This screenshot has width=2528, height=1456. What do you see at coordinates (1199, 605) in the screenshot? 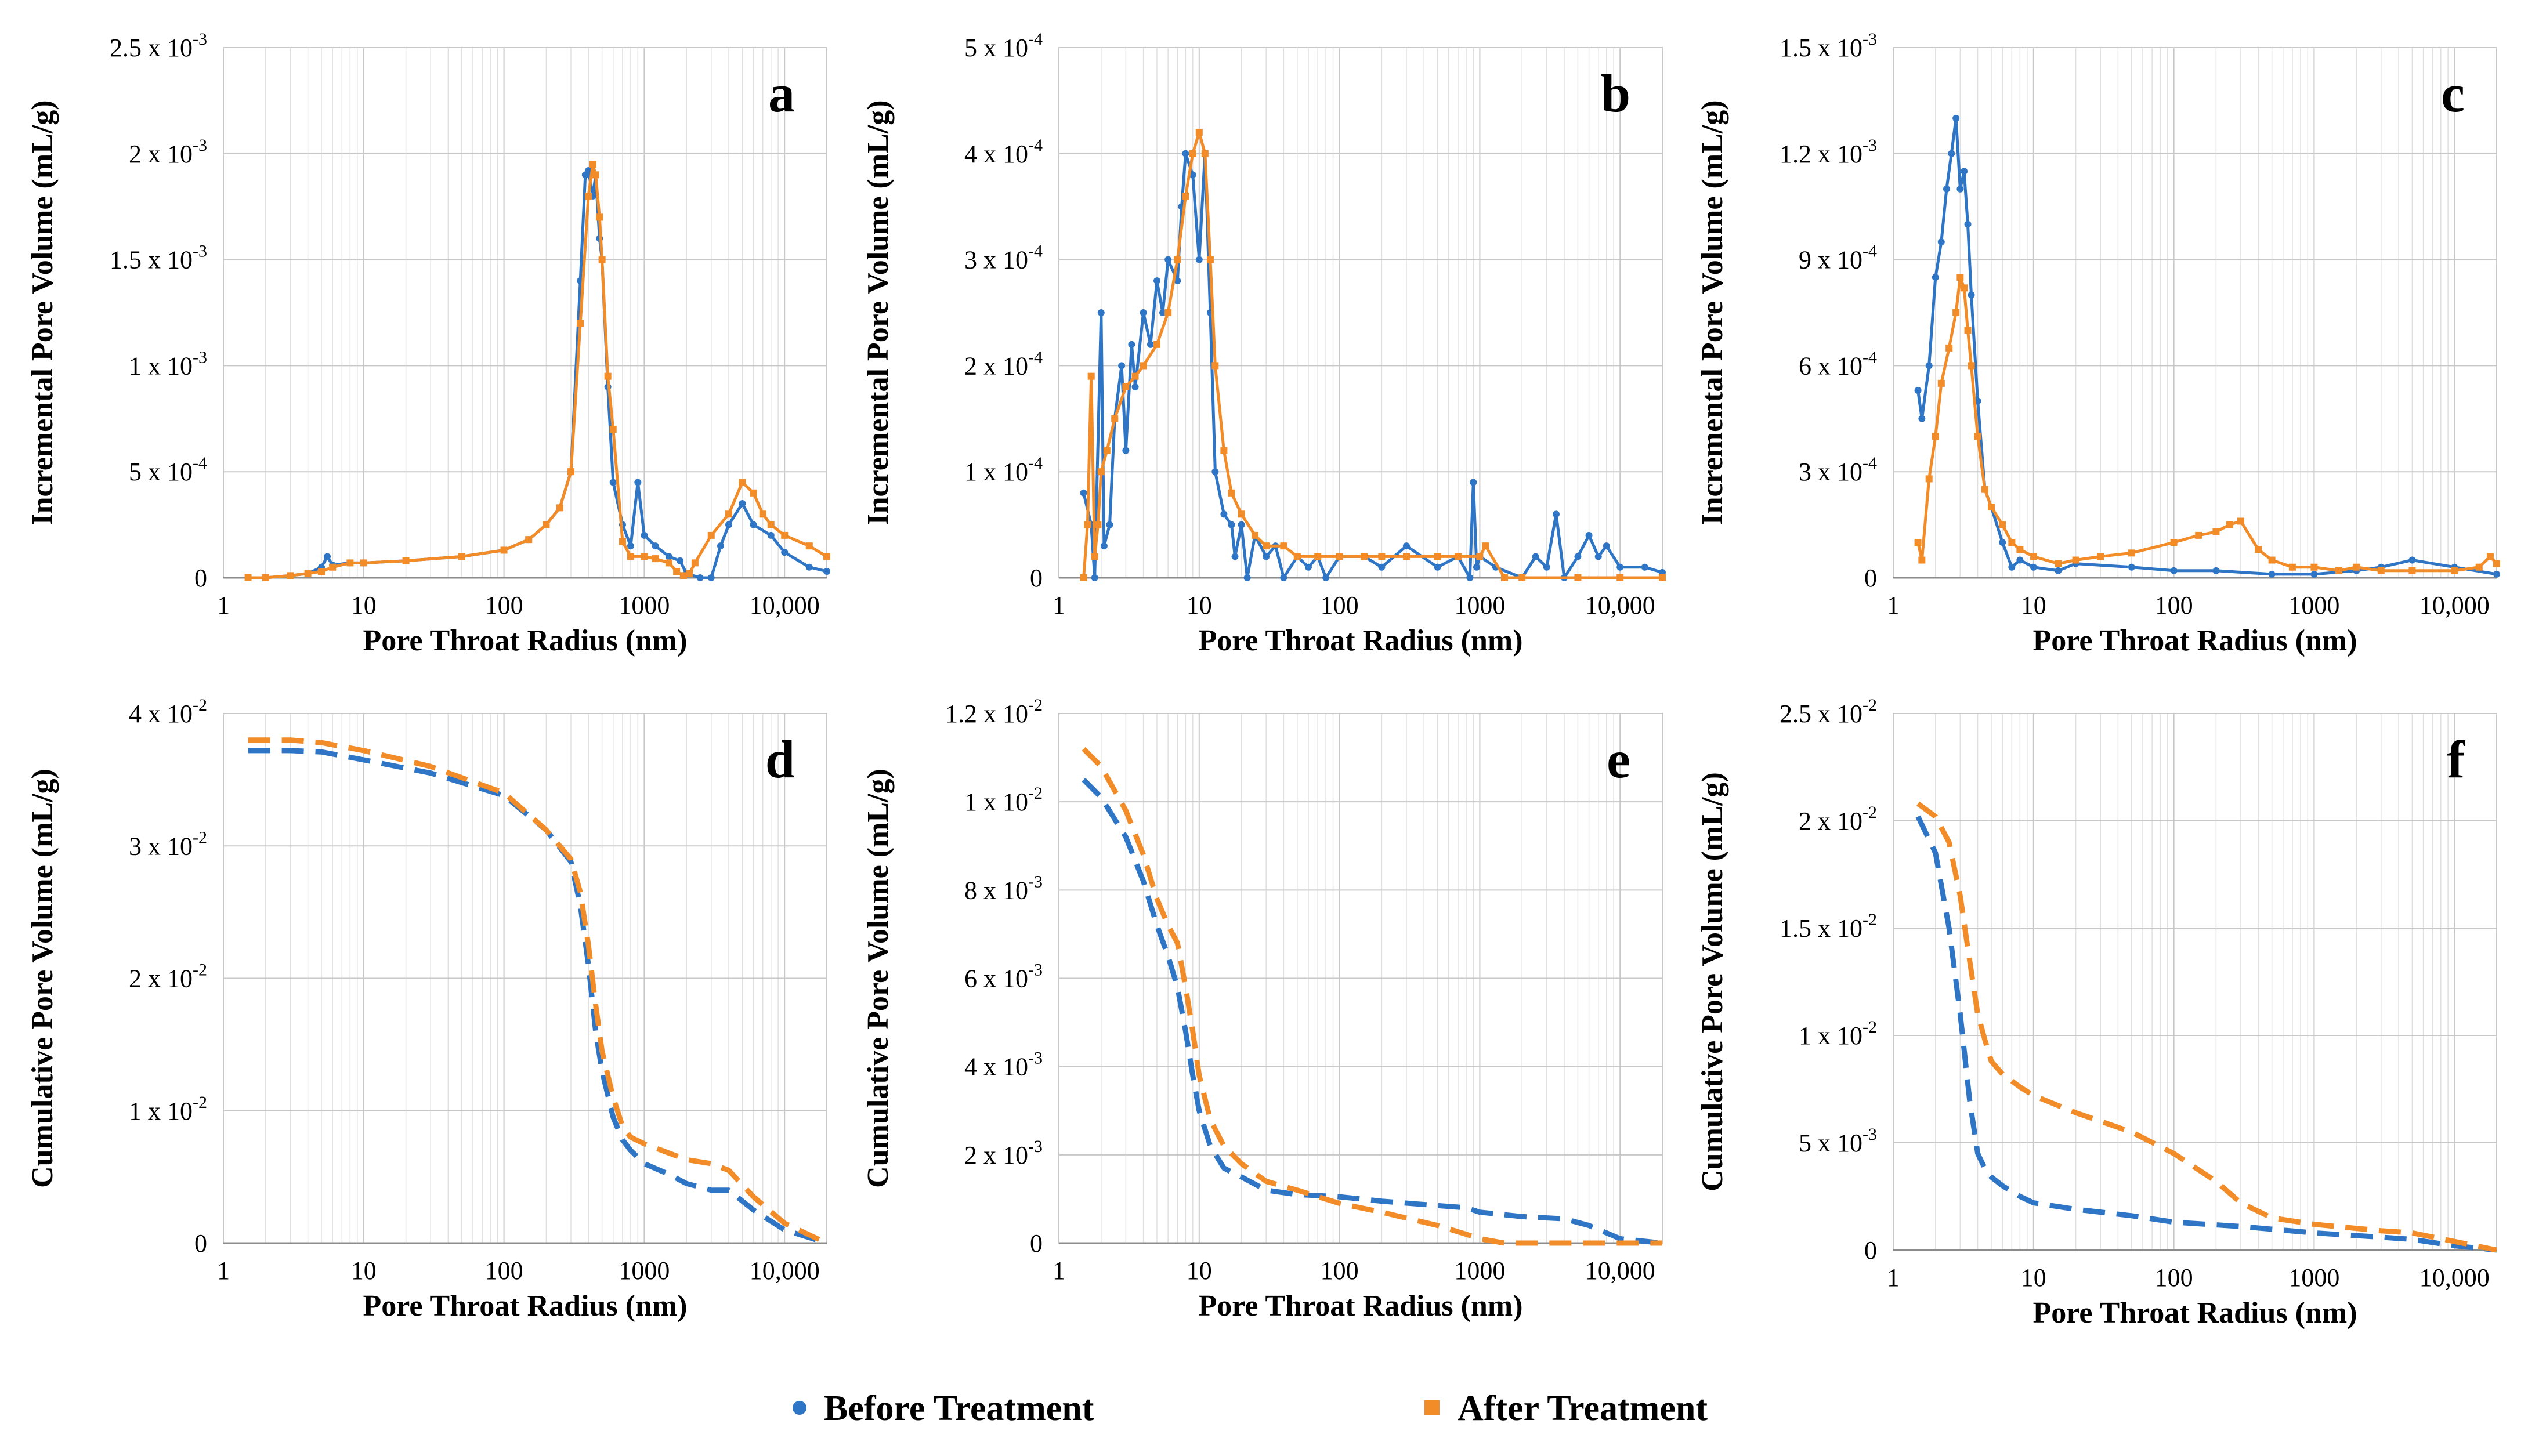
I see `x-tick-label: 10` at bounding box center [1199, 605].